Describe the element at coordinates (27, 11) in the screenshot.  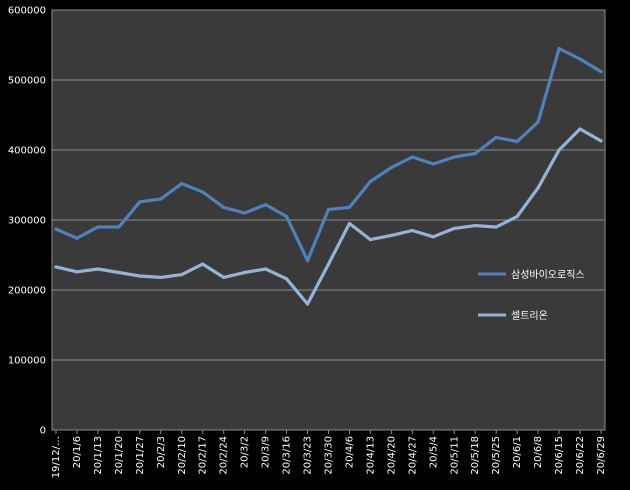
I see `y-tick-label: 600000` at that location.